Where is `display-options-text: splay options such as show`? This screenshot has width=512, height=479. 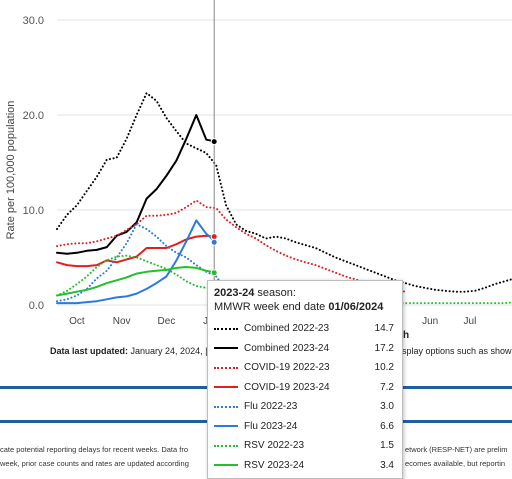 display-options-text: splay options such as show is located at coordinates (457, 351).